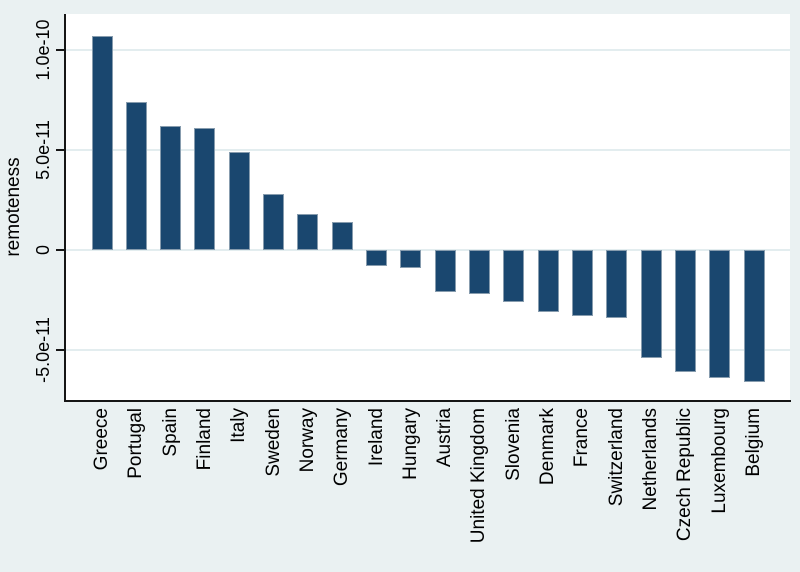  What do you see at coordinates (754, 316) in the screenshot?
I see `bar-belgium` at bounding box center [754, 316].